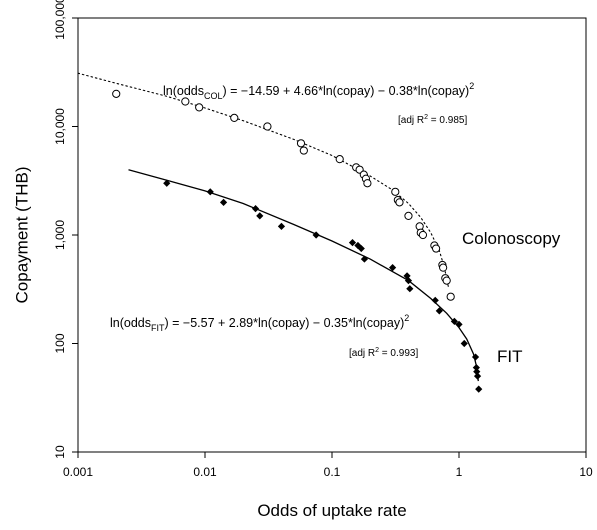 Image resolution: width=597 pixels, height=530 pixels. Describe the element at coordinates (22, 235) in the screenshot. I see `y-axis-title: Copayment (THB)` at that location.